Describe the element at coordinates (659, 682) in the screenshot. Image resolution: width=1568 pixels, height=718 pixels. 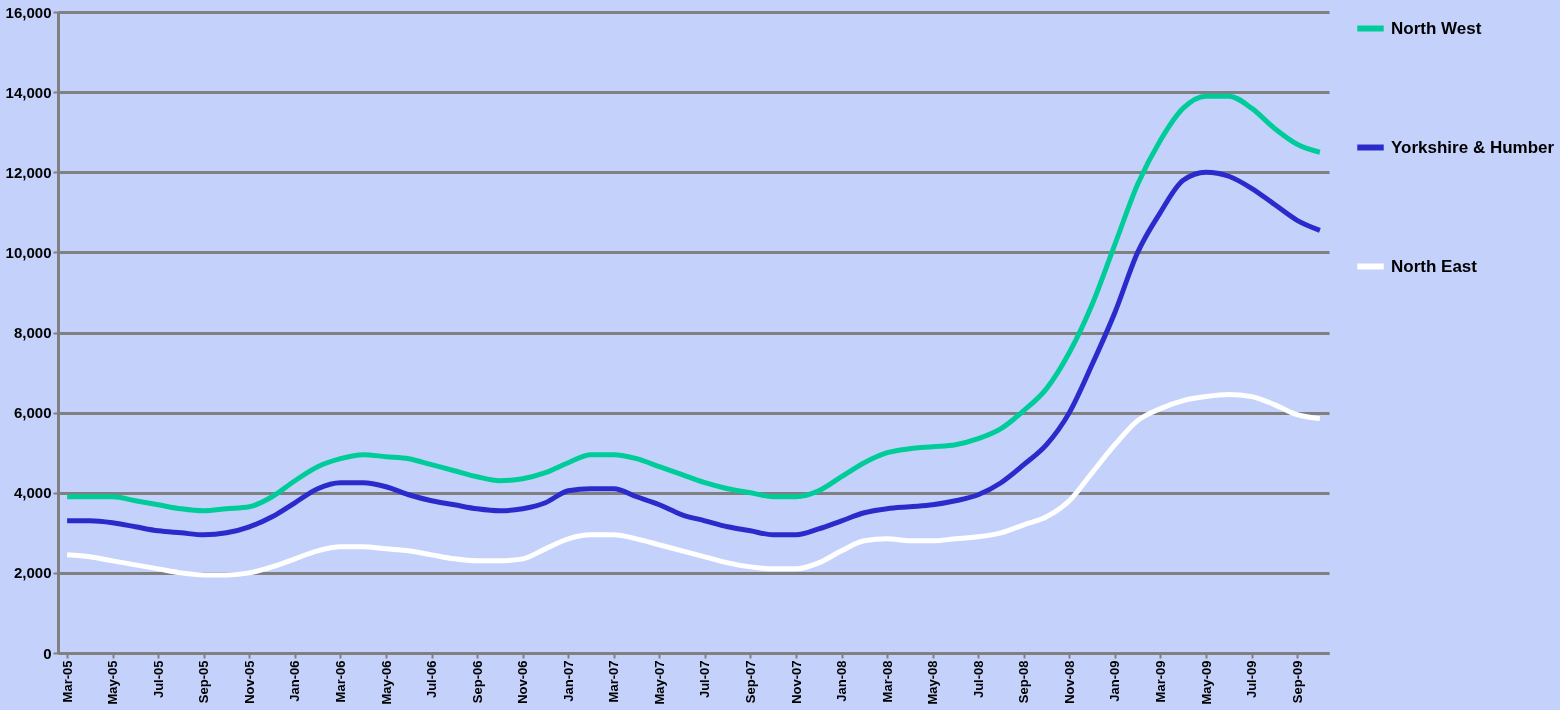
I see `x-tick-label: May-07` at that location.